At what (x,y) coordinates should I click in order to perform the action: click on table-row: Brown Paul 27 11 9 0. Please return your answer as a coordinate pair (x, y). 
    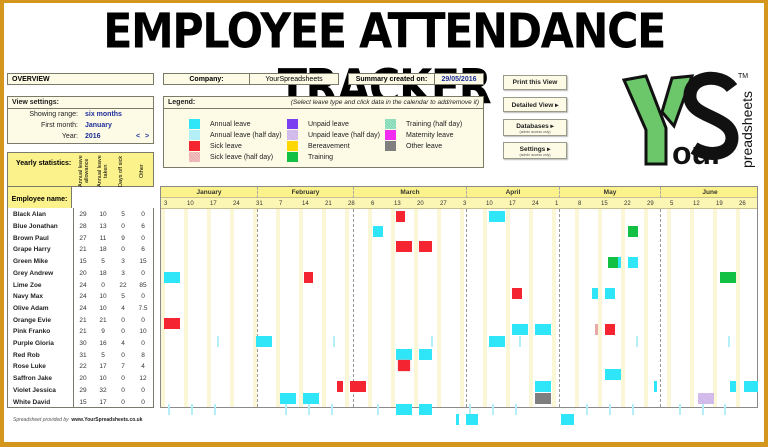
    Looking at the image, I should click on (81, 238).